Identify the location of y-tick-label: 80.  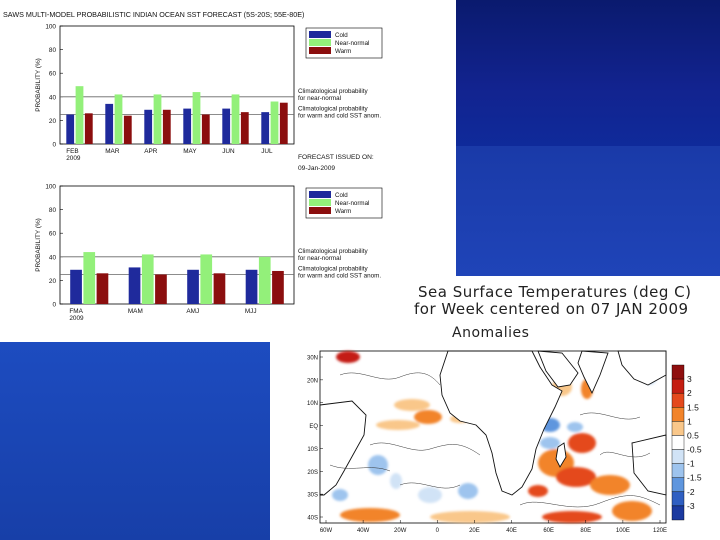
(53, 210).